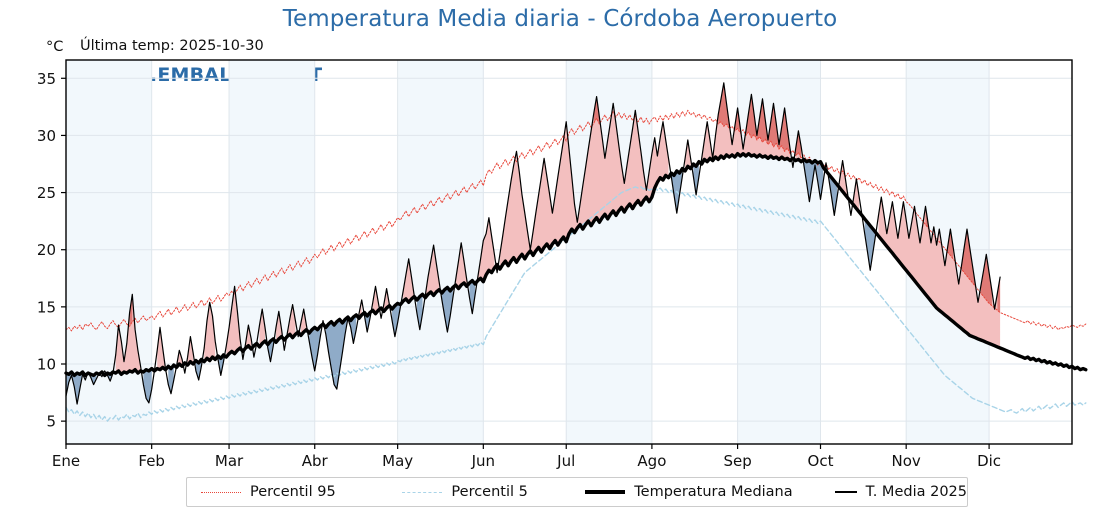 The height and width of the screenshot is (507, 1120). What do you see at coordinates (51, 422) in the screenshot?
I see `y-axis-tick-label: 5` at bounding box center [51, 422].